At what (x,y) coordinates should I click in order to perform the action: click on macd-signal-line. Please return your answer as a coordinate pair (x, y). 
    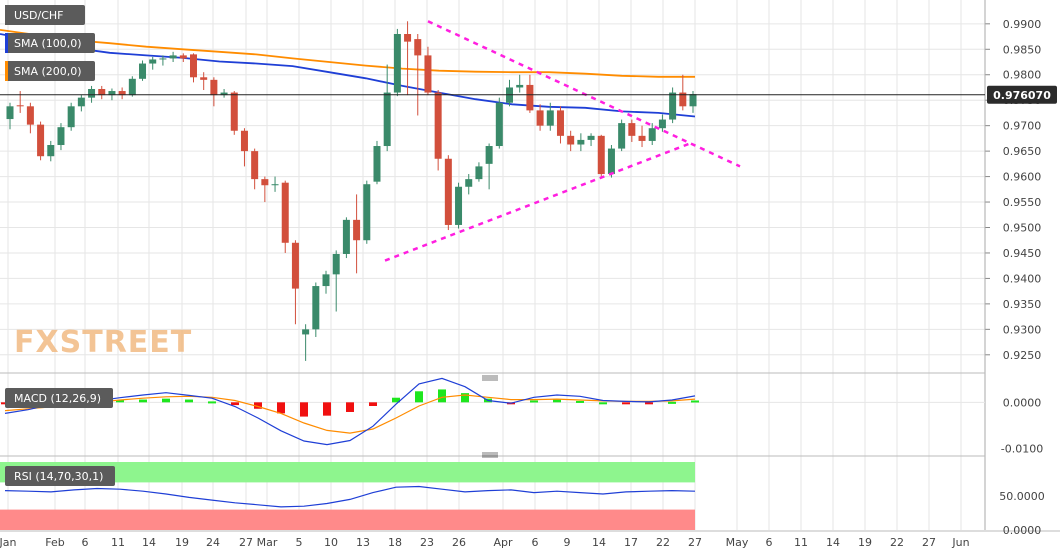
    Looking at the image, I should click on (350, 414).